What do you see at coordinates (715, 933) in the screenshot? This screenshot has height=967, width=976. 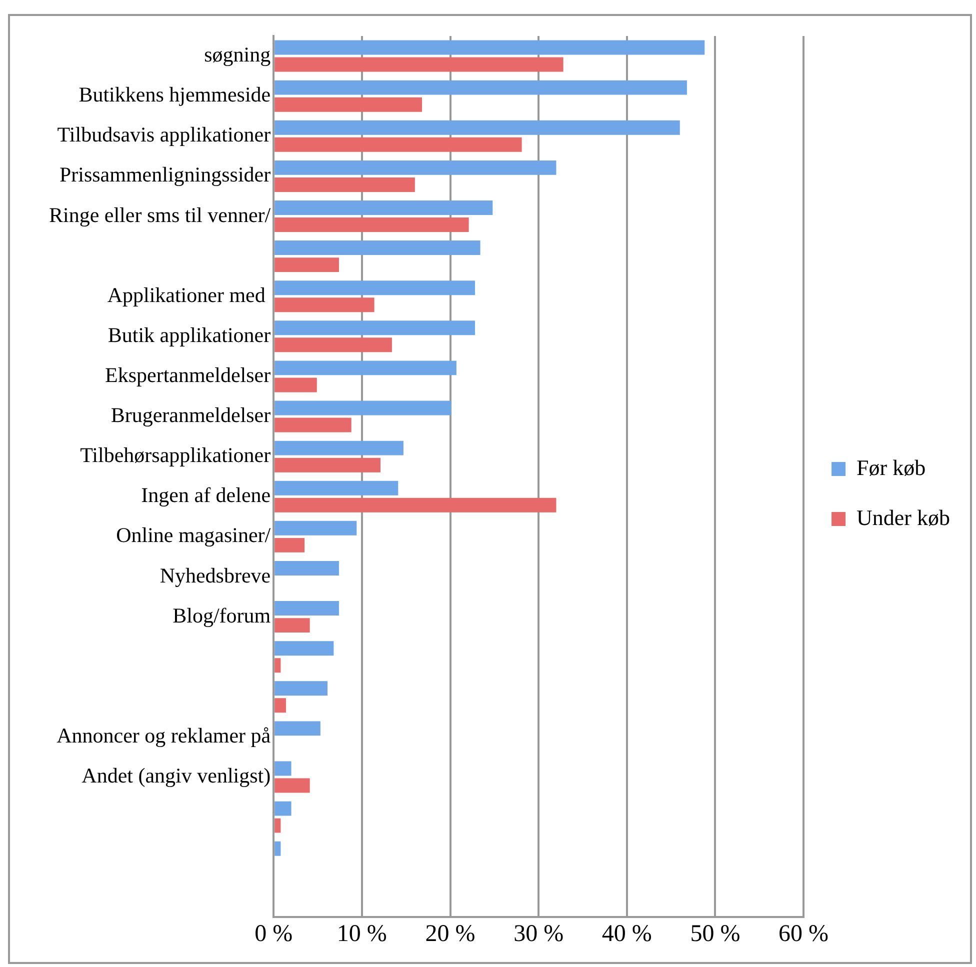 I see `x-tick-label: 50 %` at bounding box center [715, 933].